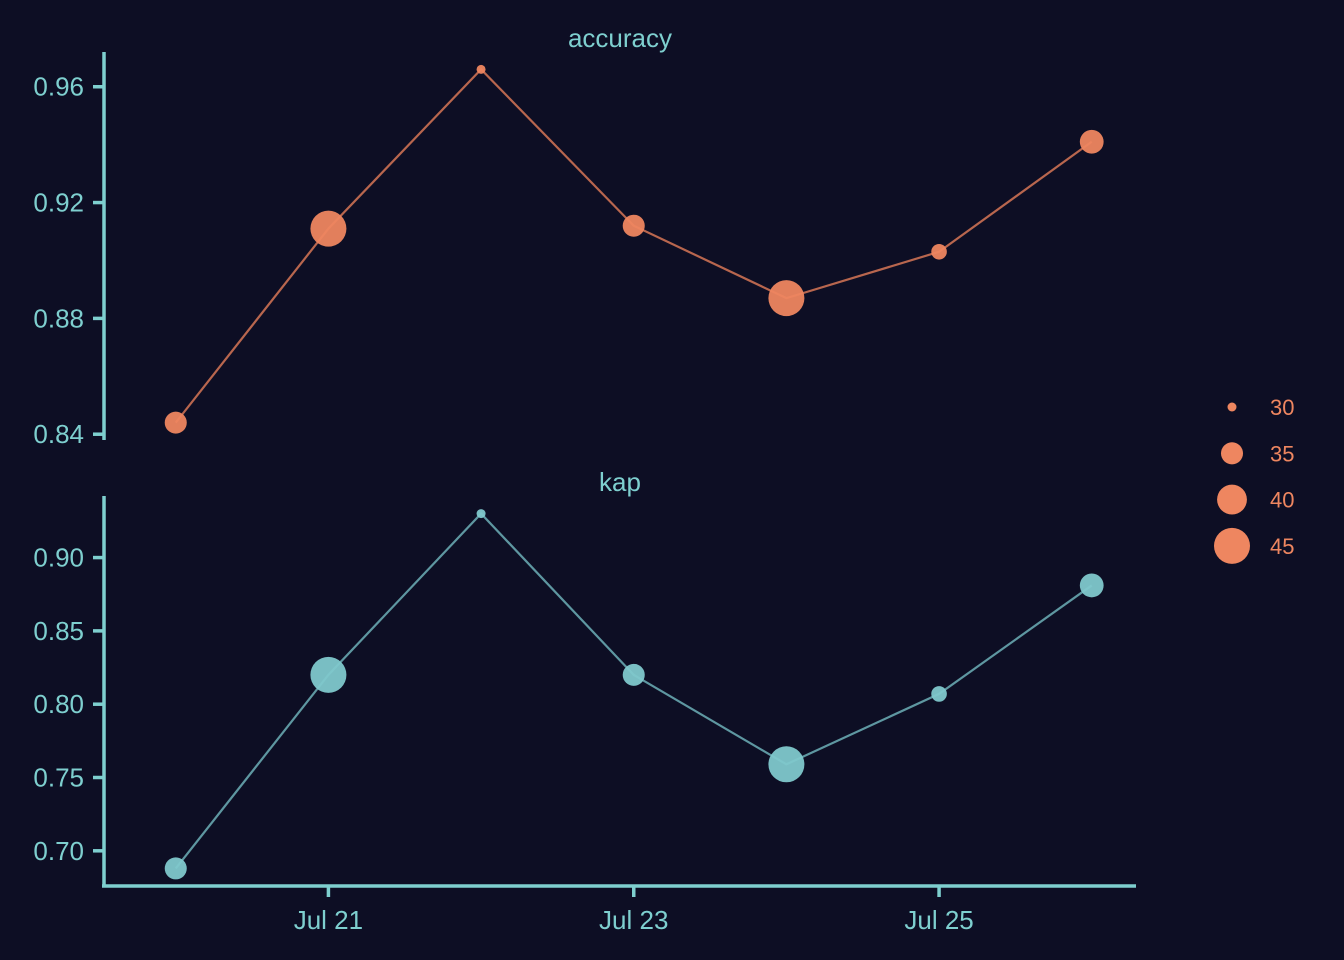 The width and height of the screenshot is (1344, 960). Describe the element at coordinates (58, 87) in the screenshot. I see `y-tick-label: 0.96` at that location.